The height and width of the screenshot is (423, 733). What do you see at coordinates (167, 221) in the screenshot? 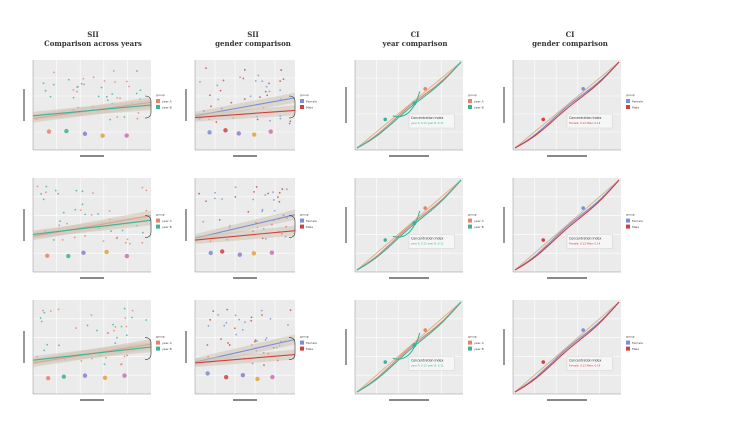
I see `legend-label: year A` at bounding box center [167, 221].